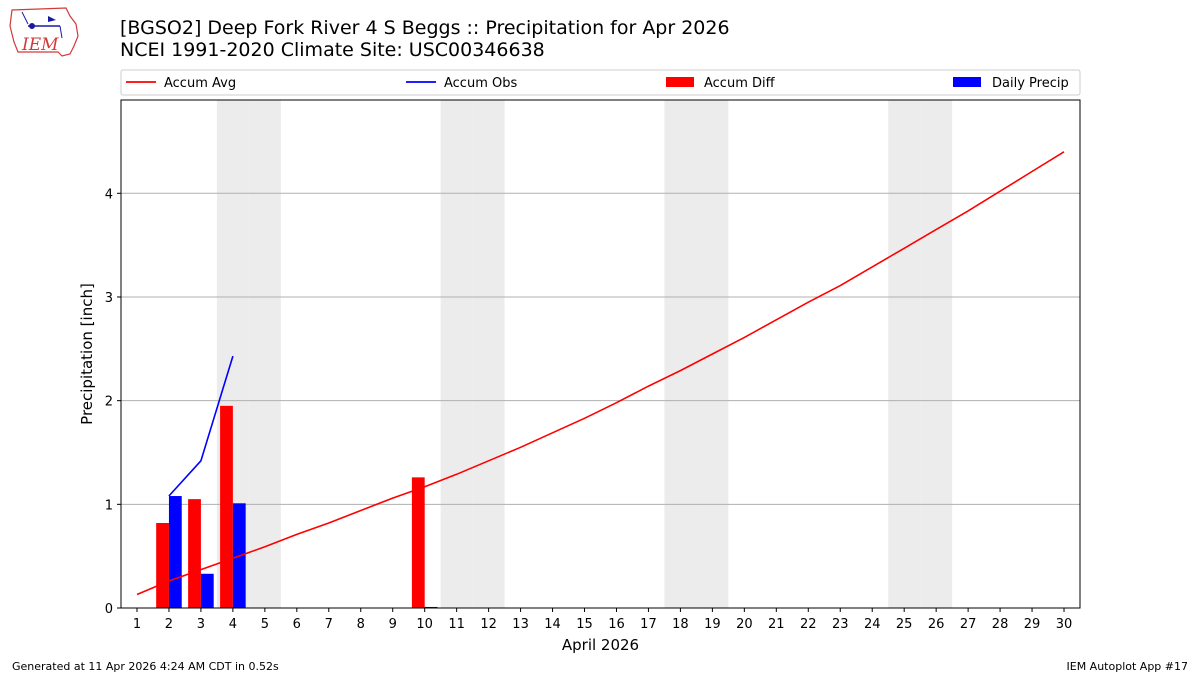 This screenshot has width=1200, height=675. What do you see at coordinates (1127, 666) in the screenshot?
I see `footer-app: IEM Autoplot App #17` at bounding box center [1127, 666].